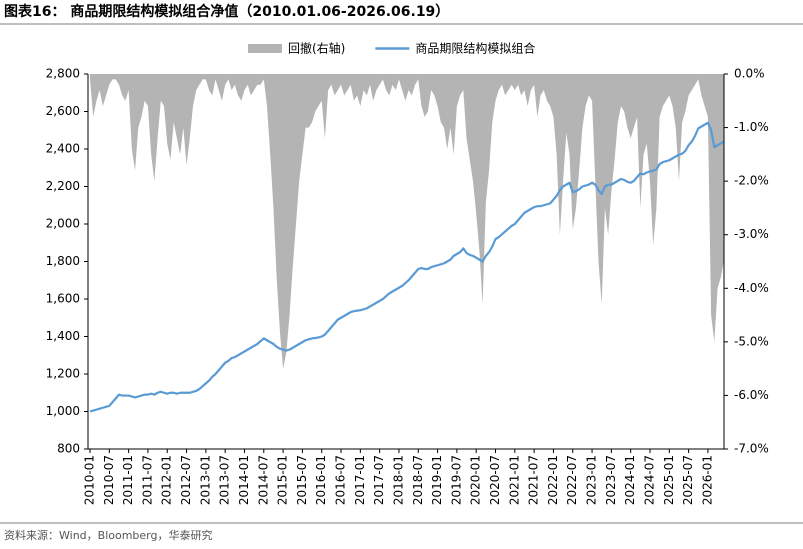 This screenshot has height=549, width=803. Describe the element at coordinates (630, 480) in the screenshot. I see `x-tick-label: 2024-01` at that location.